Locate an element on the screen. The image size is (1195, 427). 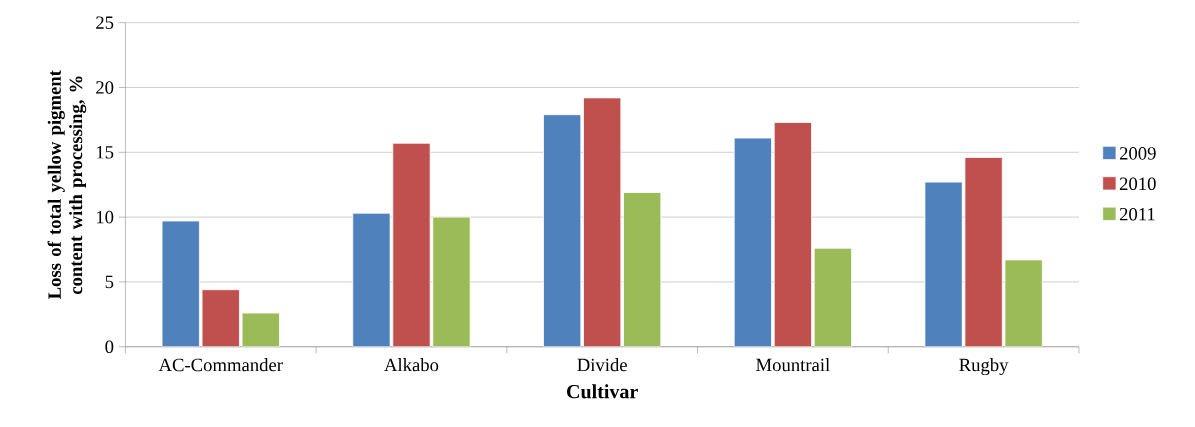
x-tick-label: Alkabo is located at coordinates (411, 365).